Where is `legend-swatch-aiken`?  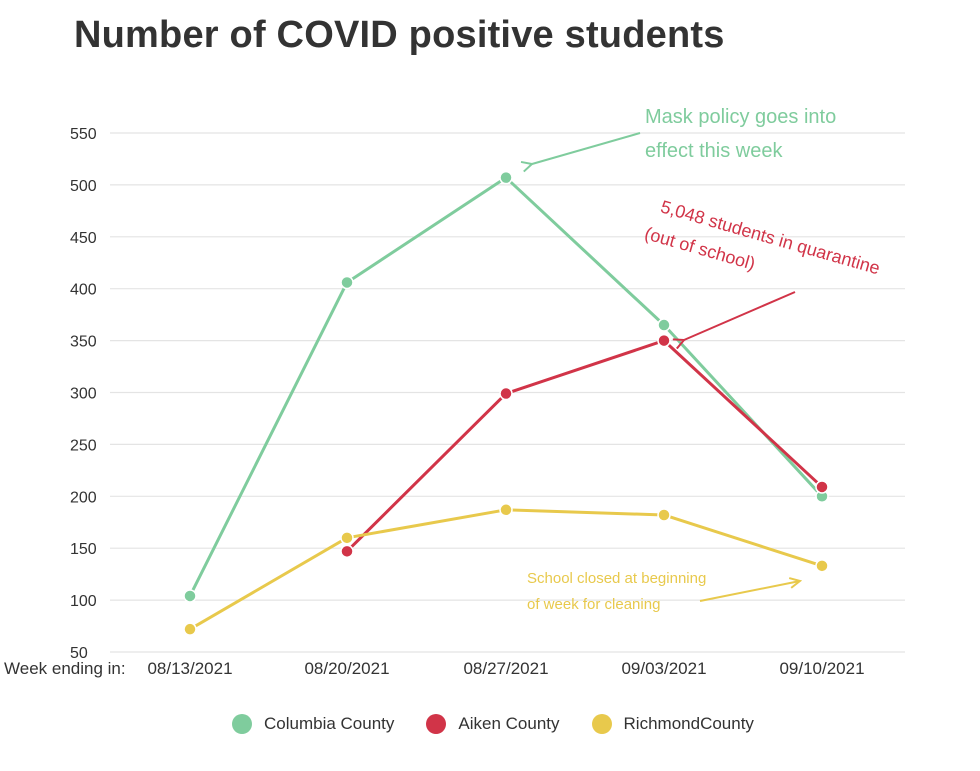
legend-swatch-aiken is located at coordinates (436, 724).